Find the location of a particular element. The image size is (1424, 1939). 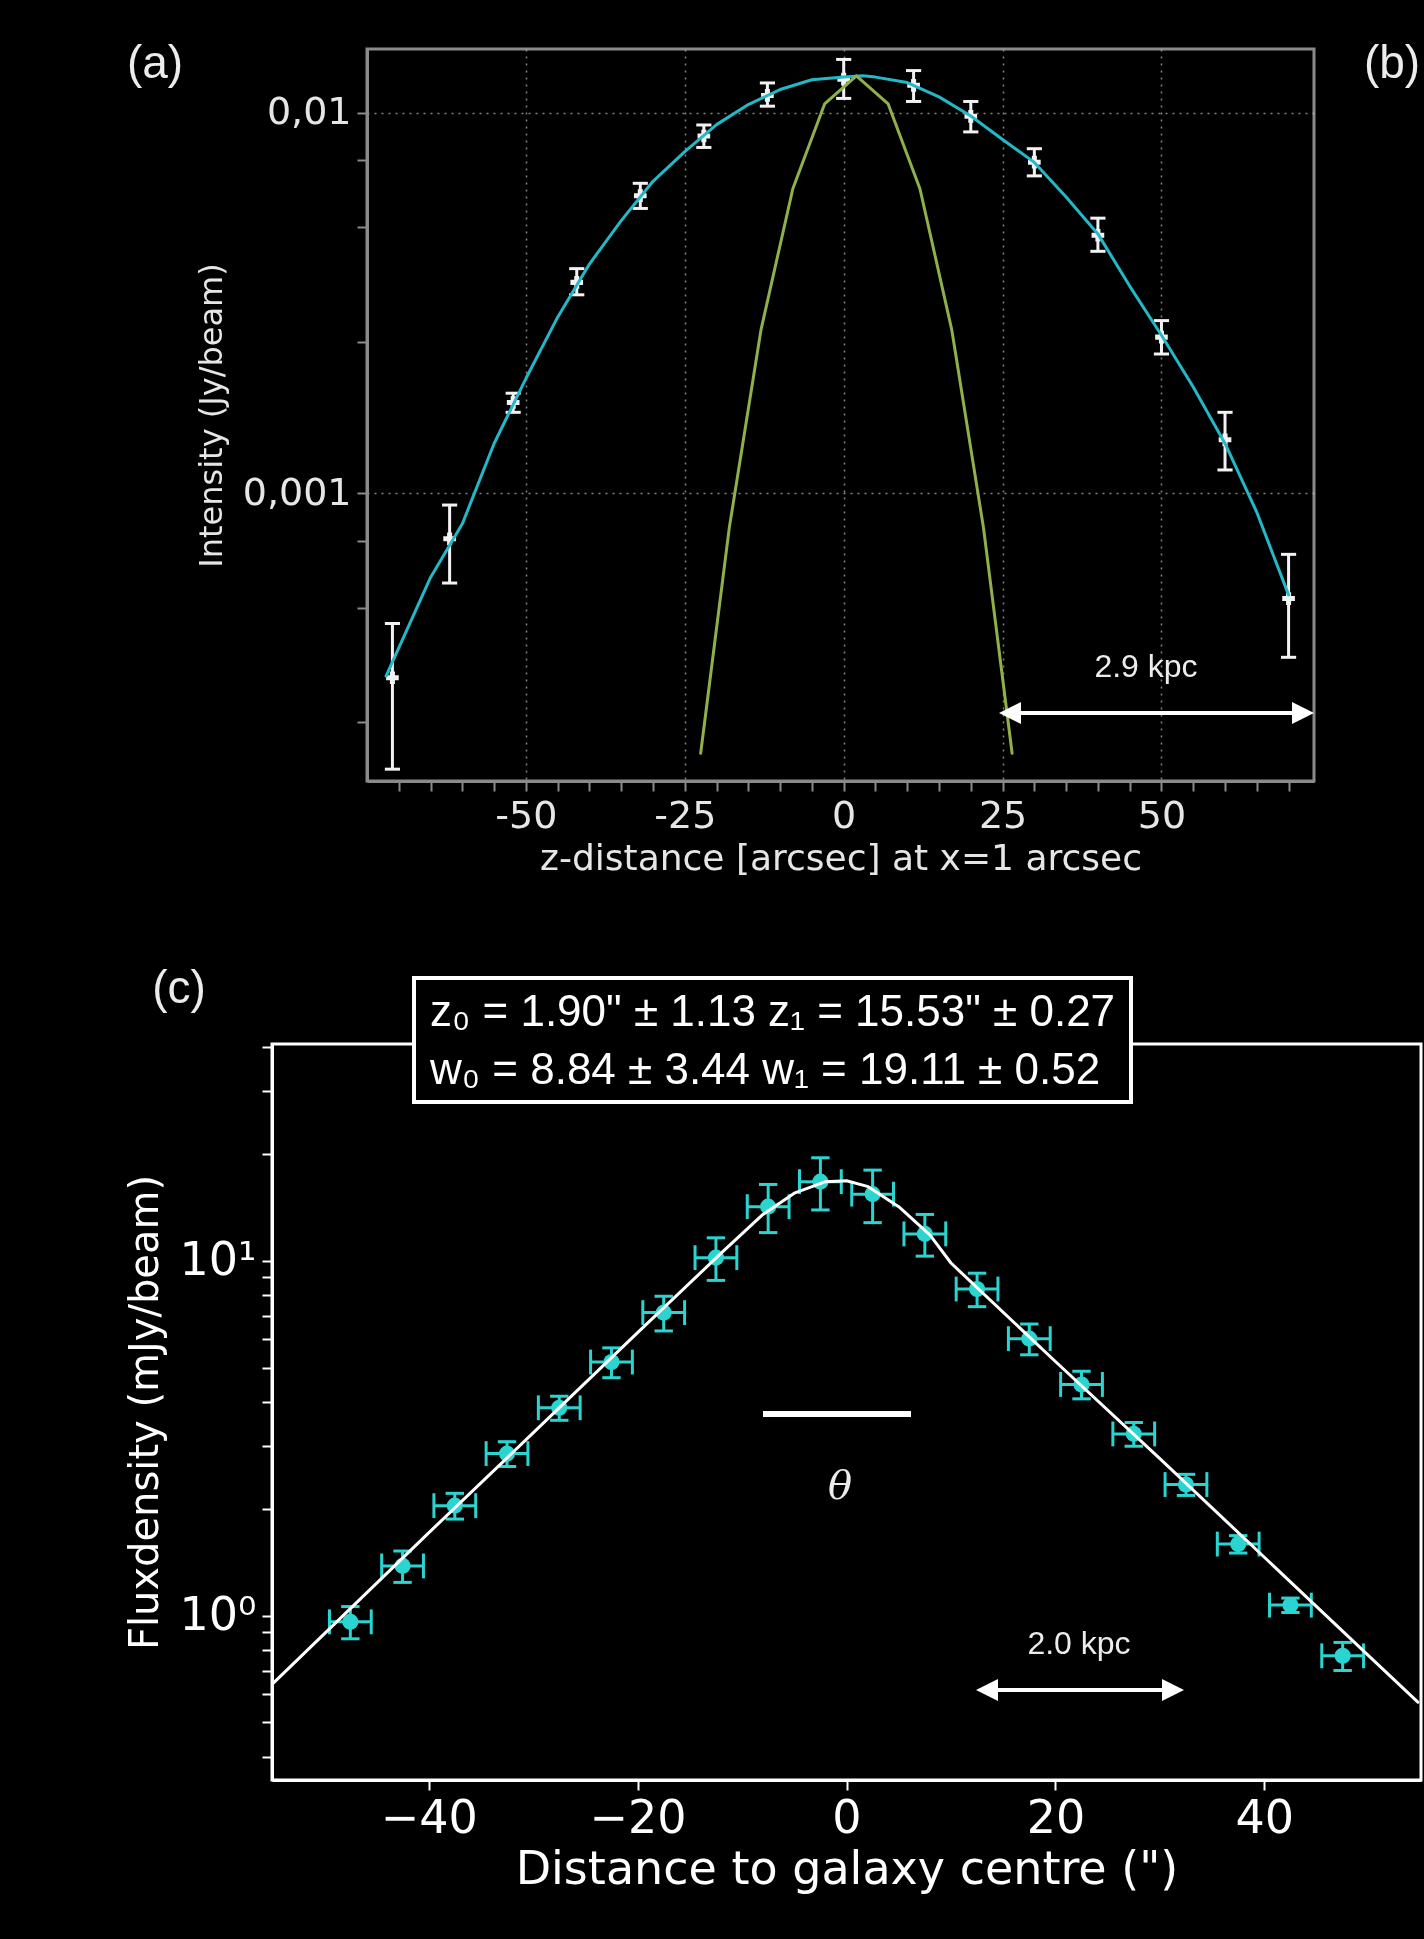

x-axis-title: z-distance [arcsec] at x=1 arcsec is located at coordinates (841, 857).